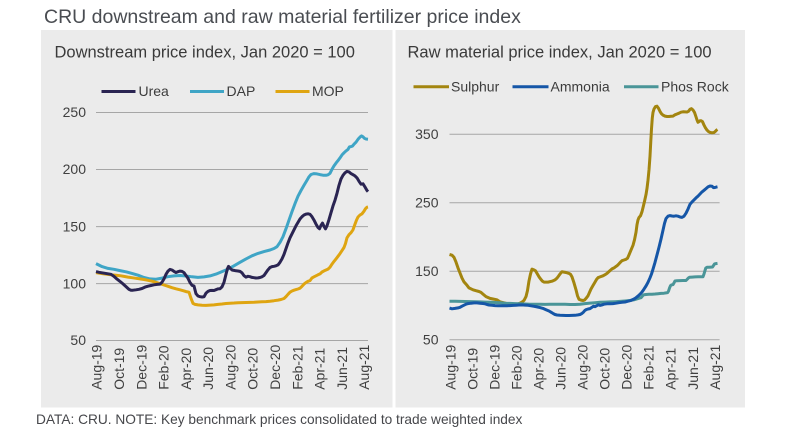 The image size is (810, 435). I want to click on svg-text: 100, so click(75, 283).